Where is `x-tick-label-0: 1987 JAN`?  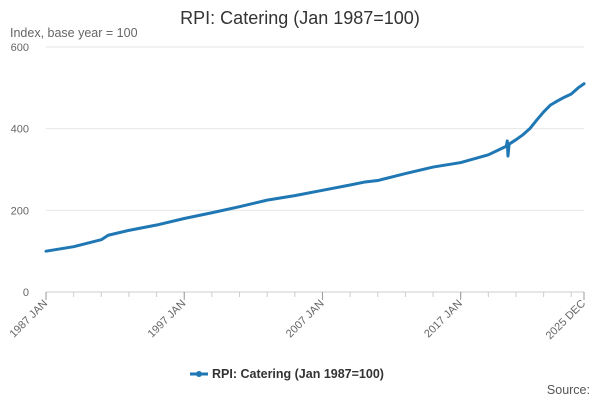
x-tick-label-0: 1987 JAN is located at coordinates (28, 319).